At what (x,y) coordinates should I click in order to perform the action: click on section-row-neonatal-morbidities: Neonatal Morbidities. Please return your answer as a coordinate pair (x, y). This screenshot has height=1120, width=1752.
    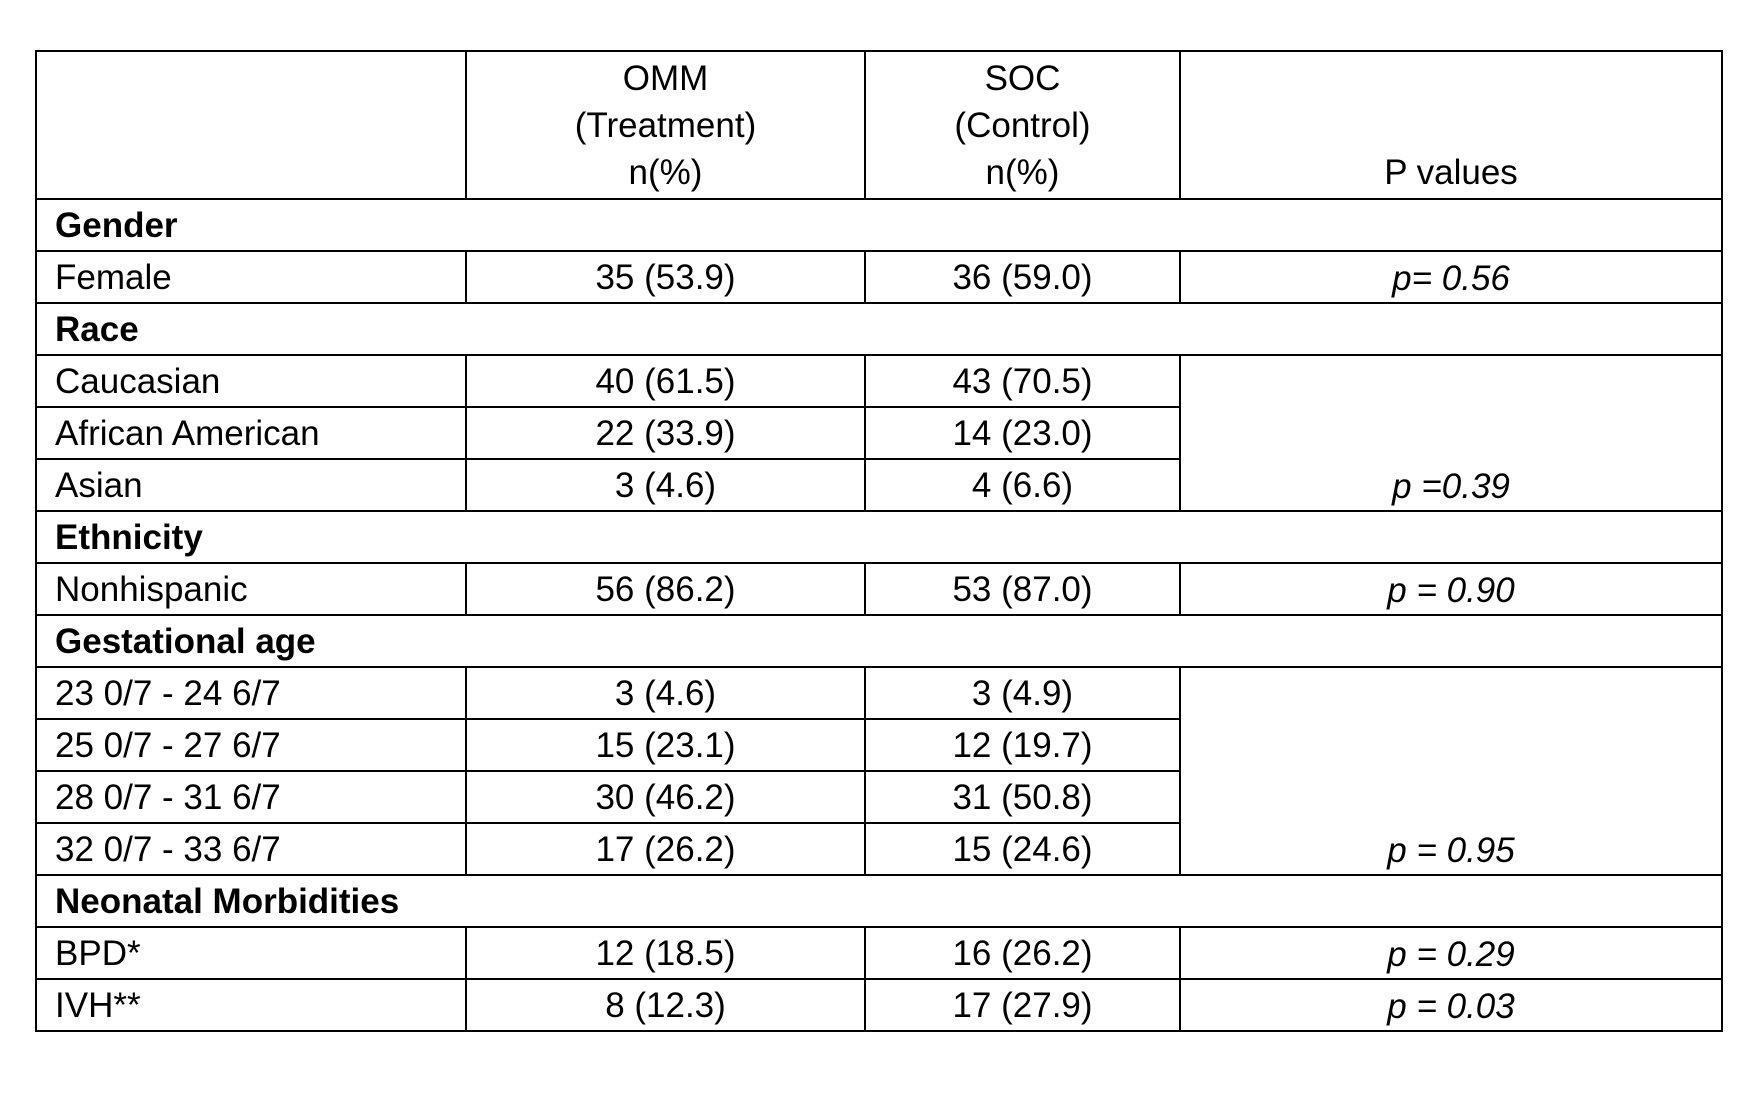
    Looking at the image, I should click on (879, 901).